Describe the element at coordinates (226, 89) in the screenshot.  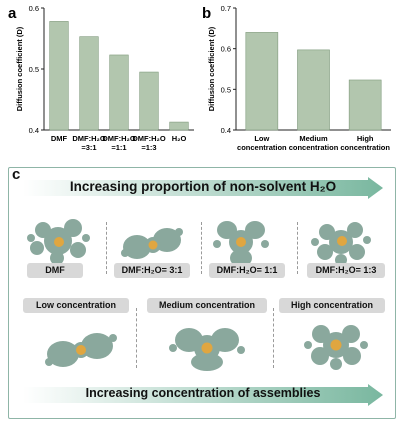
I see `b-y-tick-label: 0.5` at that location.